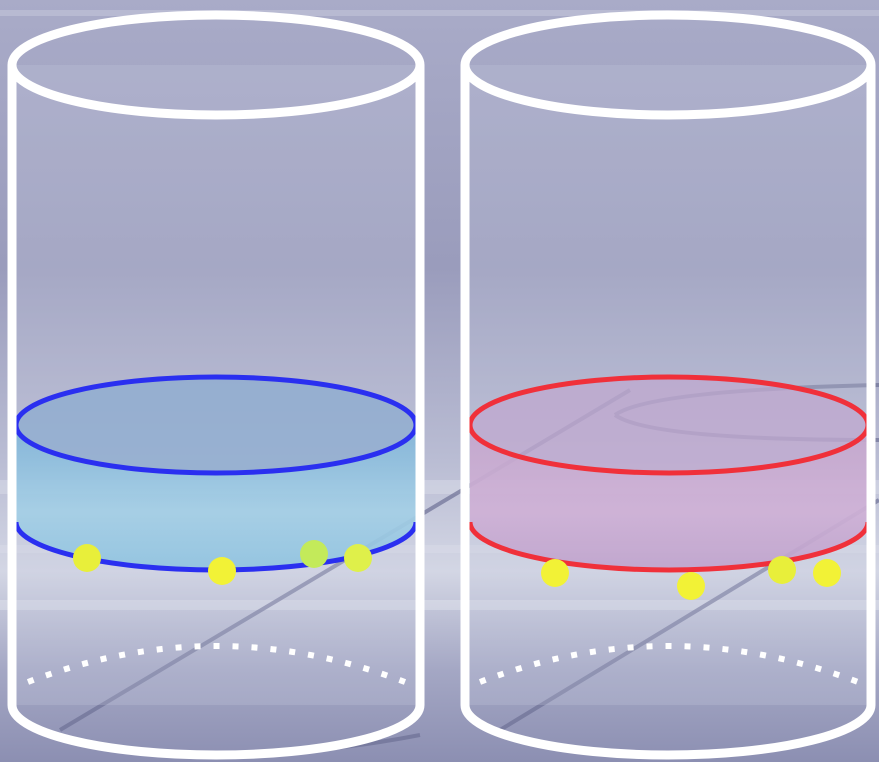  I want to click on blue-band, so click(216, 497).